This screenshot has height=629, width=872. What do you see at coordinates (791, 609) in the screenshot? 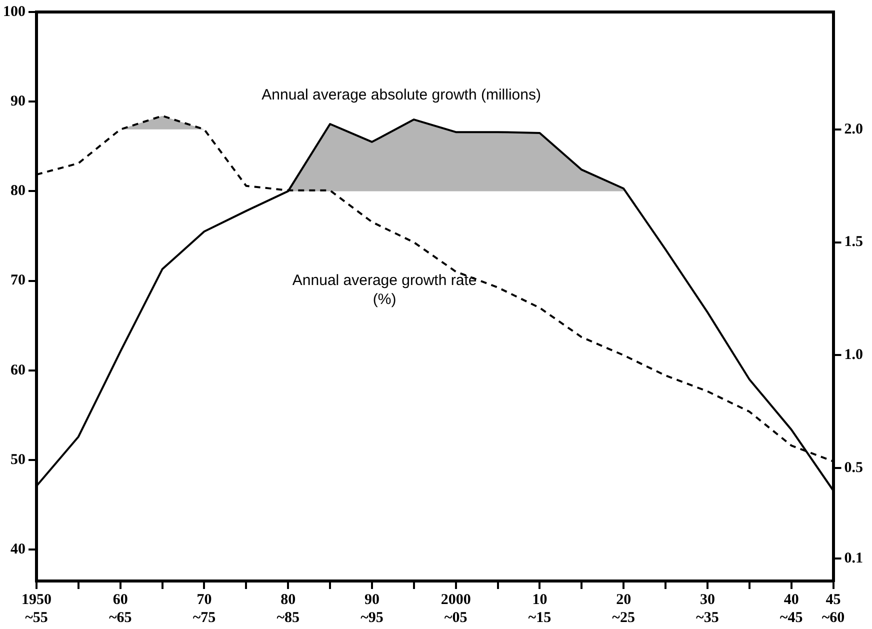
I see `x-tick-label: 40 ~45` at bounding box center [791, 609].